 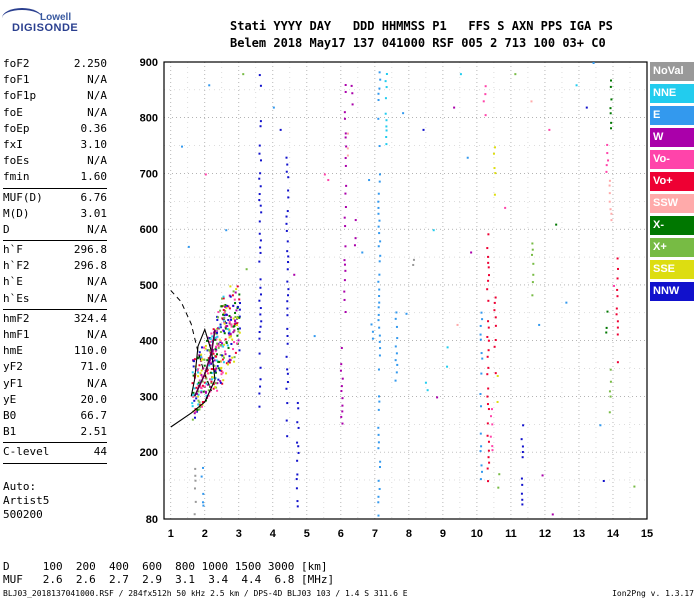 What do you see at coordinates (16, 298) in the screenshot?
I see `param-name: h`Es` at bounding box center [16, 298].